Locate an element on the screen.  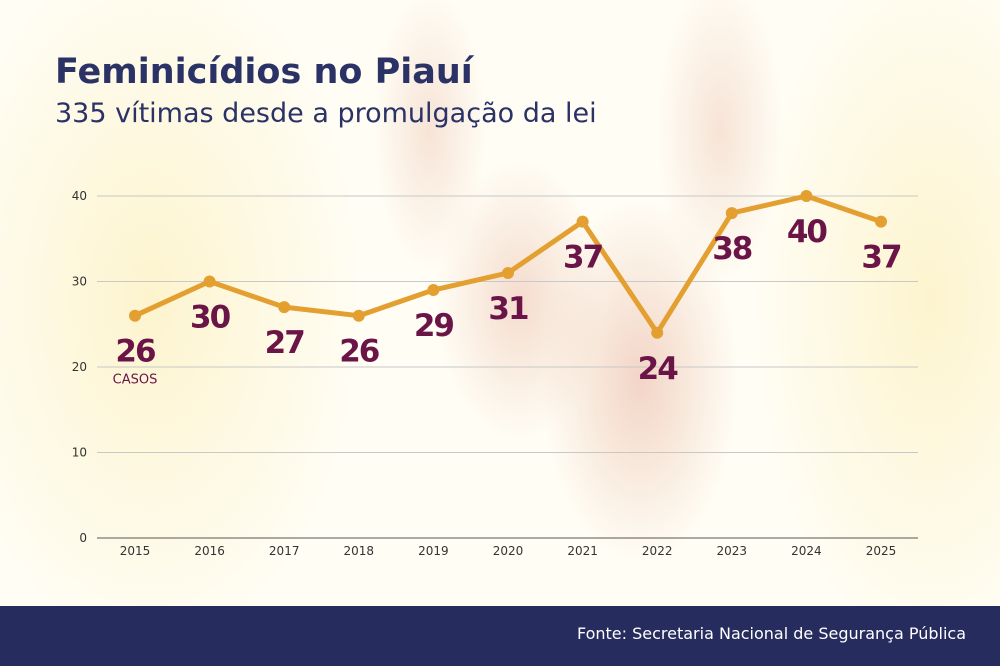
x-tick-label: 2018 is located at coordinates (359, 551).